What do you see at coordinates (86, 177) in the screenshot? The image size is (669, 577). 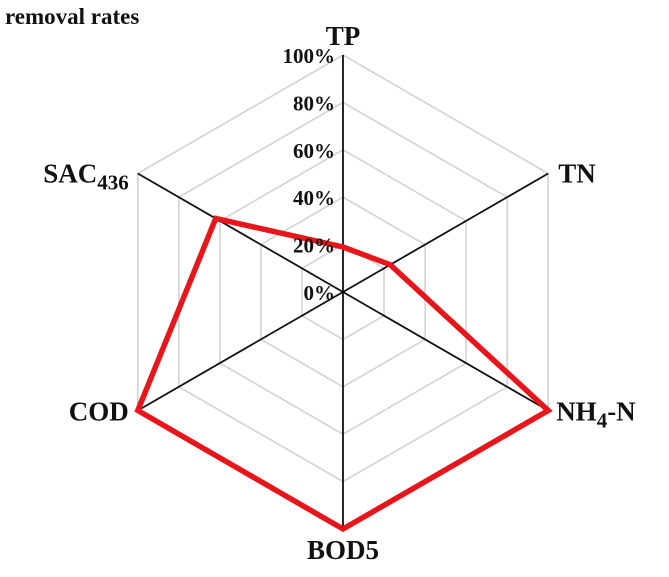 I see `category-label-sac436: SAC436` at bounding box center [86, 177].